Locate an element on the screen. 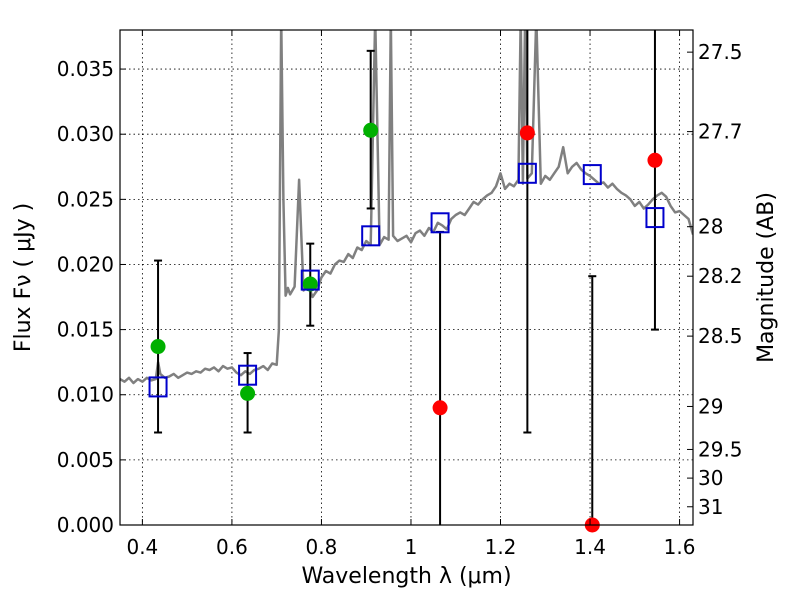  x-axis-label: Wavelength λ (μm) is located at coordinates (406, 576).